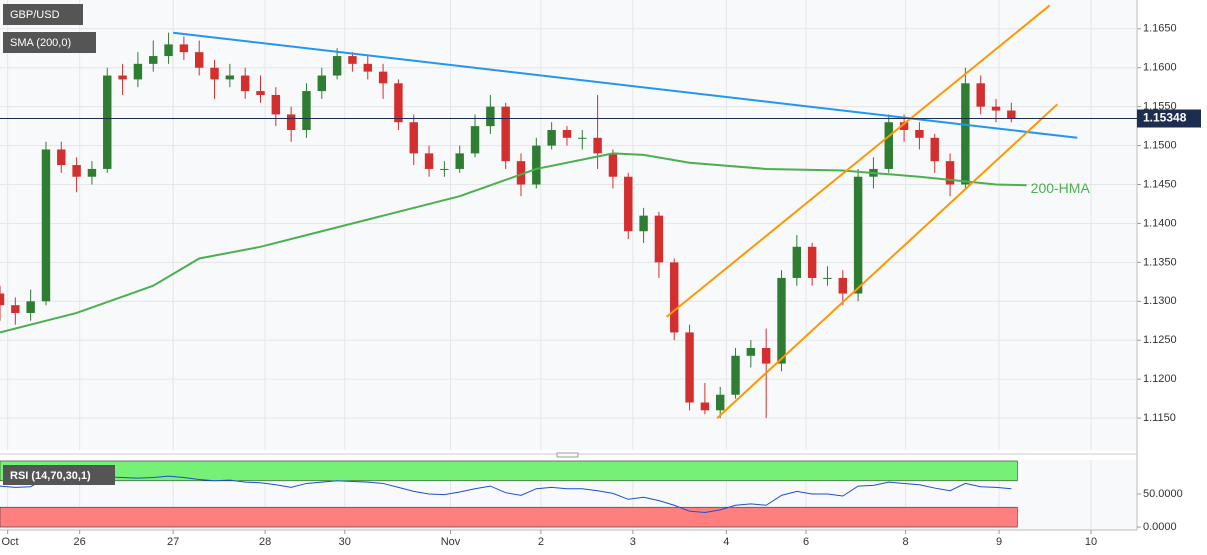 Image resolution: width=1207 pixels, height=555 pixels. Describe the element at coordinates (567, 455) in the screenshot. I see `resize-handle` at that location.